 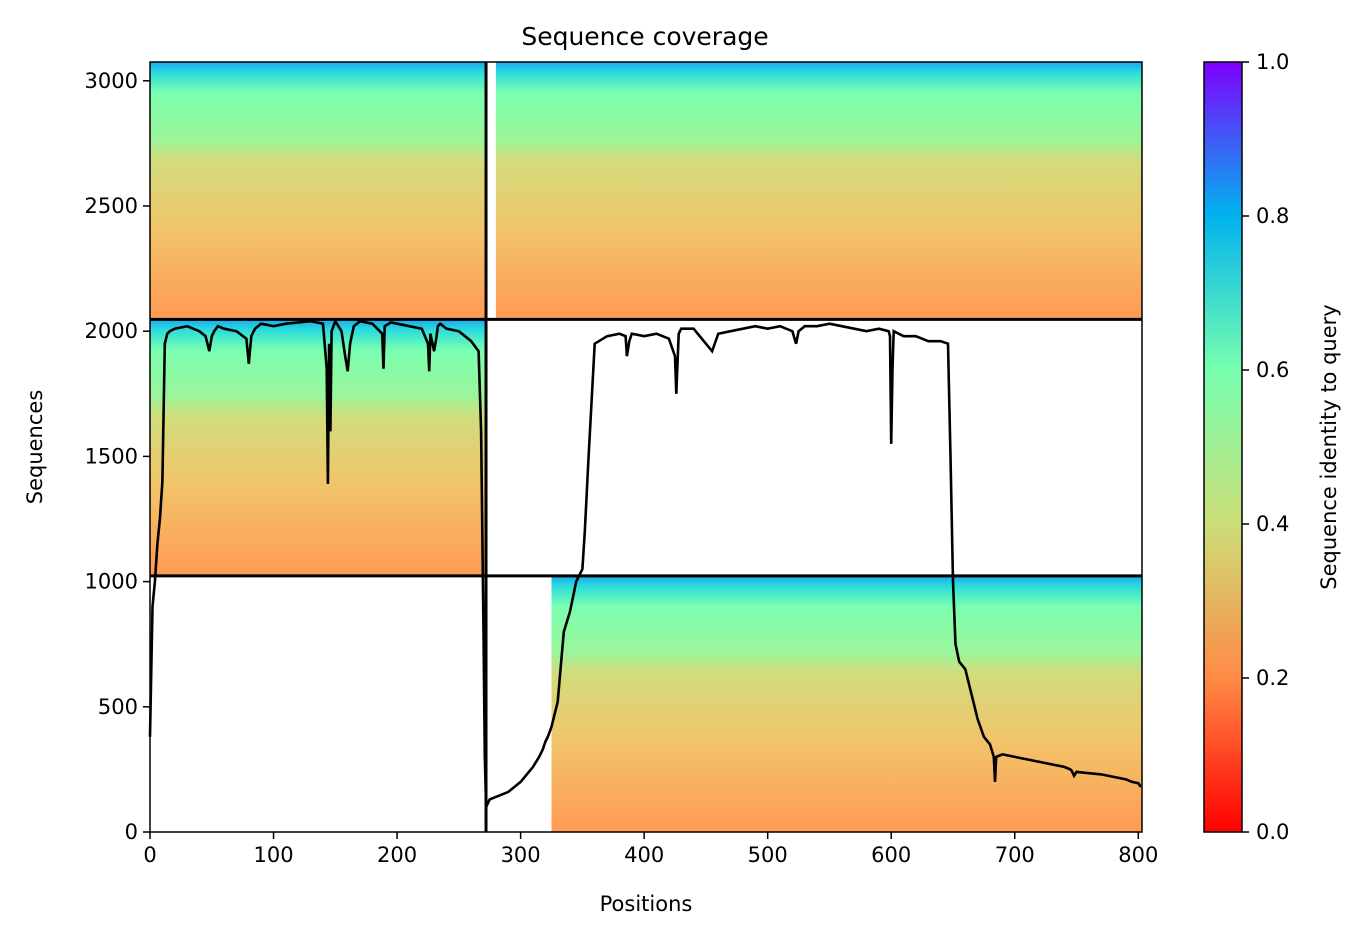 What do you see at coordinates (111, 456) in the screenshot?
I see `y-tick-label: 1500` at bounding box center [111, 456].